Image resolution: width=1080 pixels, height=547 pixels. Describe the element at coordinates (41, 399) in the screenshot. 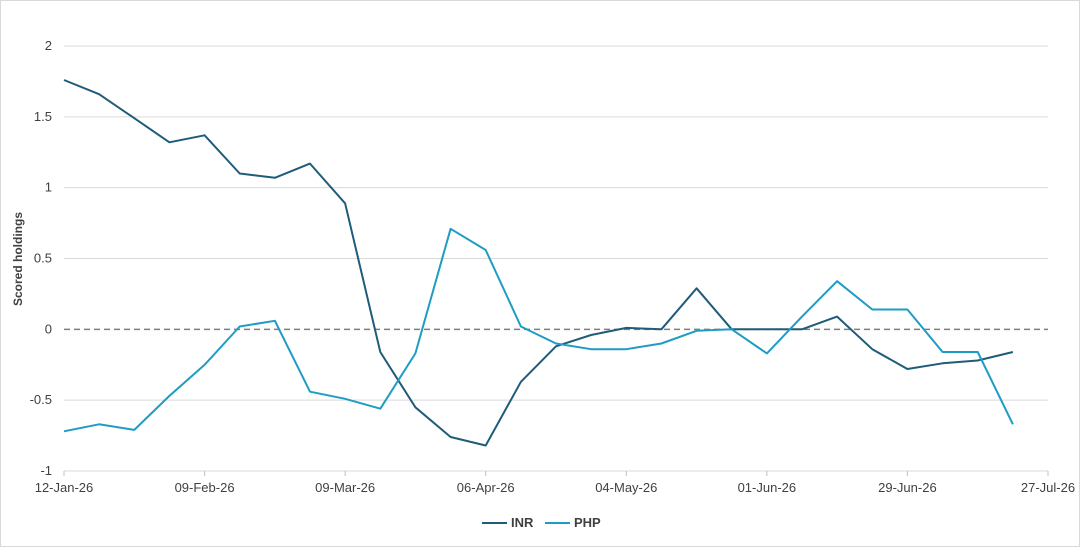

I see `y-tick-label: -0.5` at that location.